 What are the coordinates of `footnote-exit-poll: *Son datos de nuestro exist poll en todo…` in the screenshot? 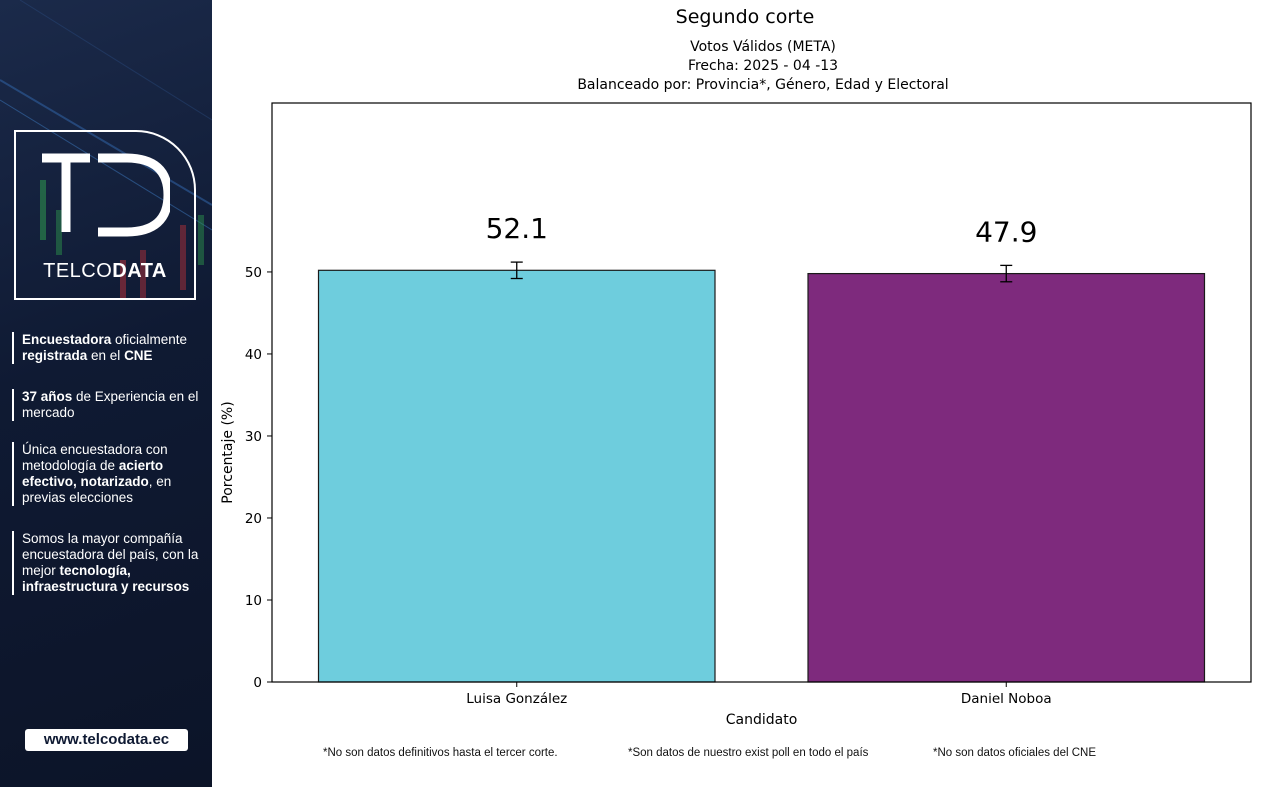 It's located at (748, 753).